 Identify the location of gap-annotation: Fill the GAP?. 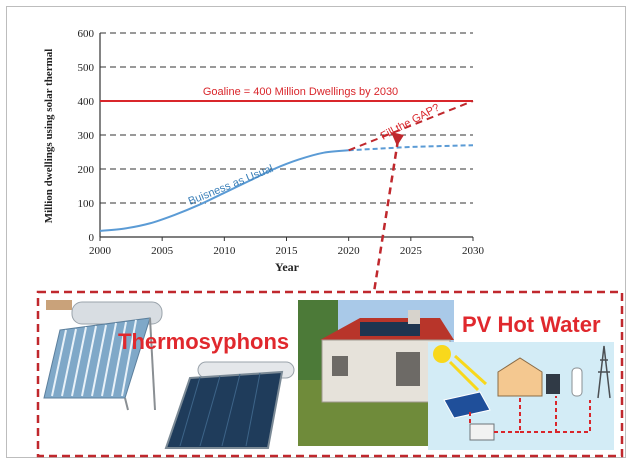
(410, 122).